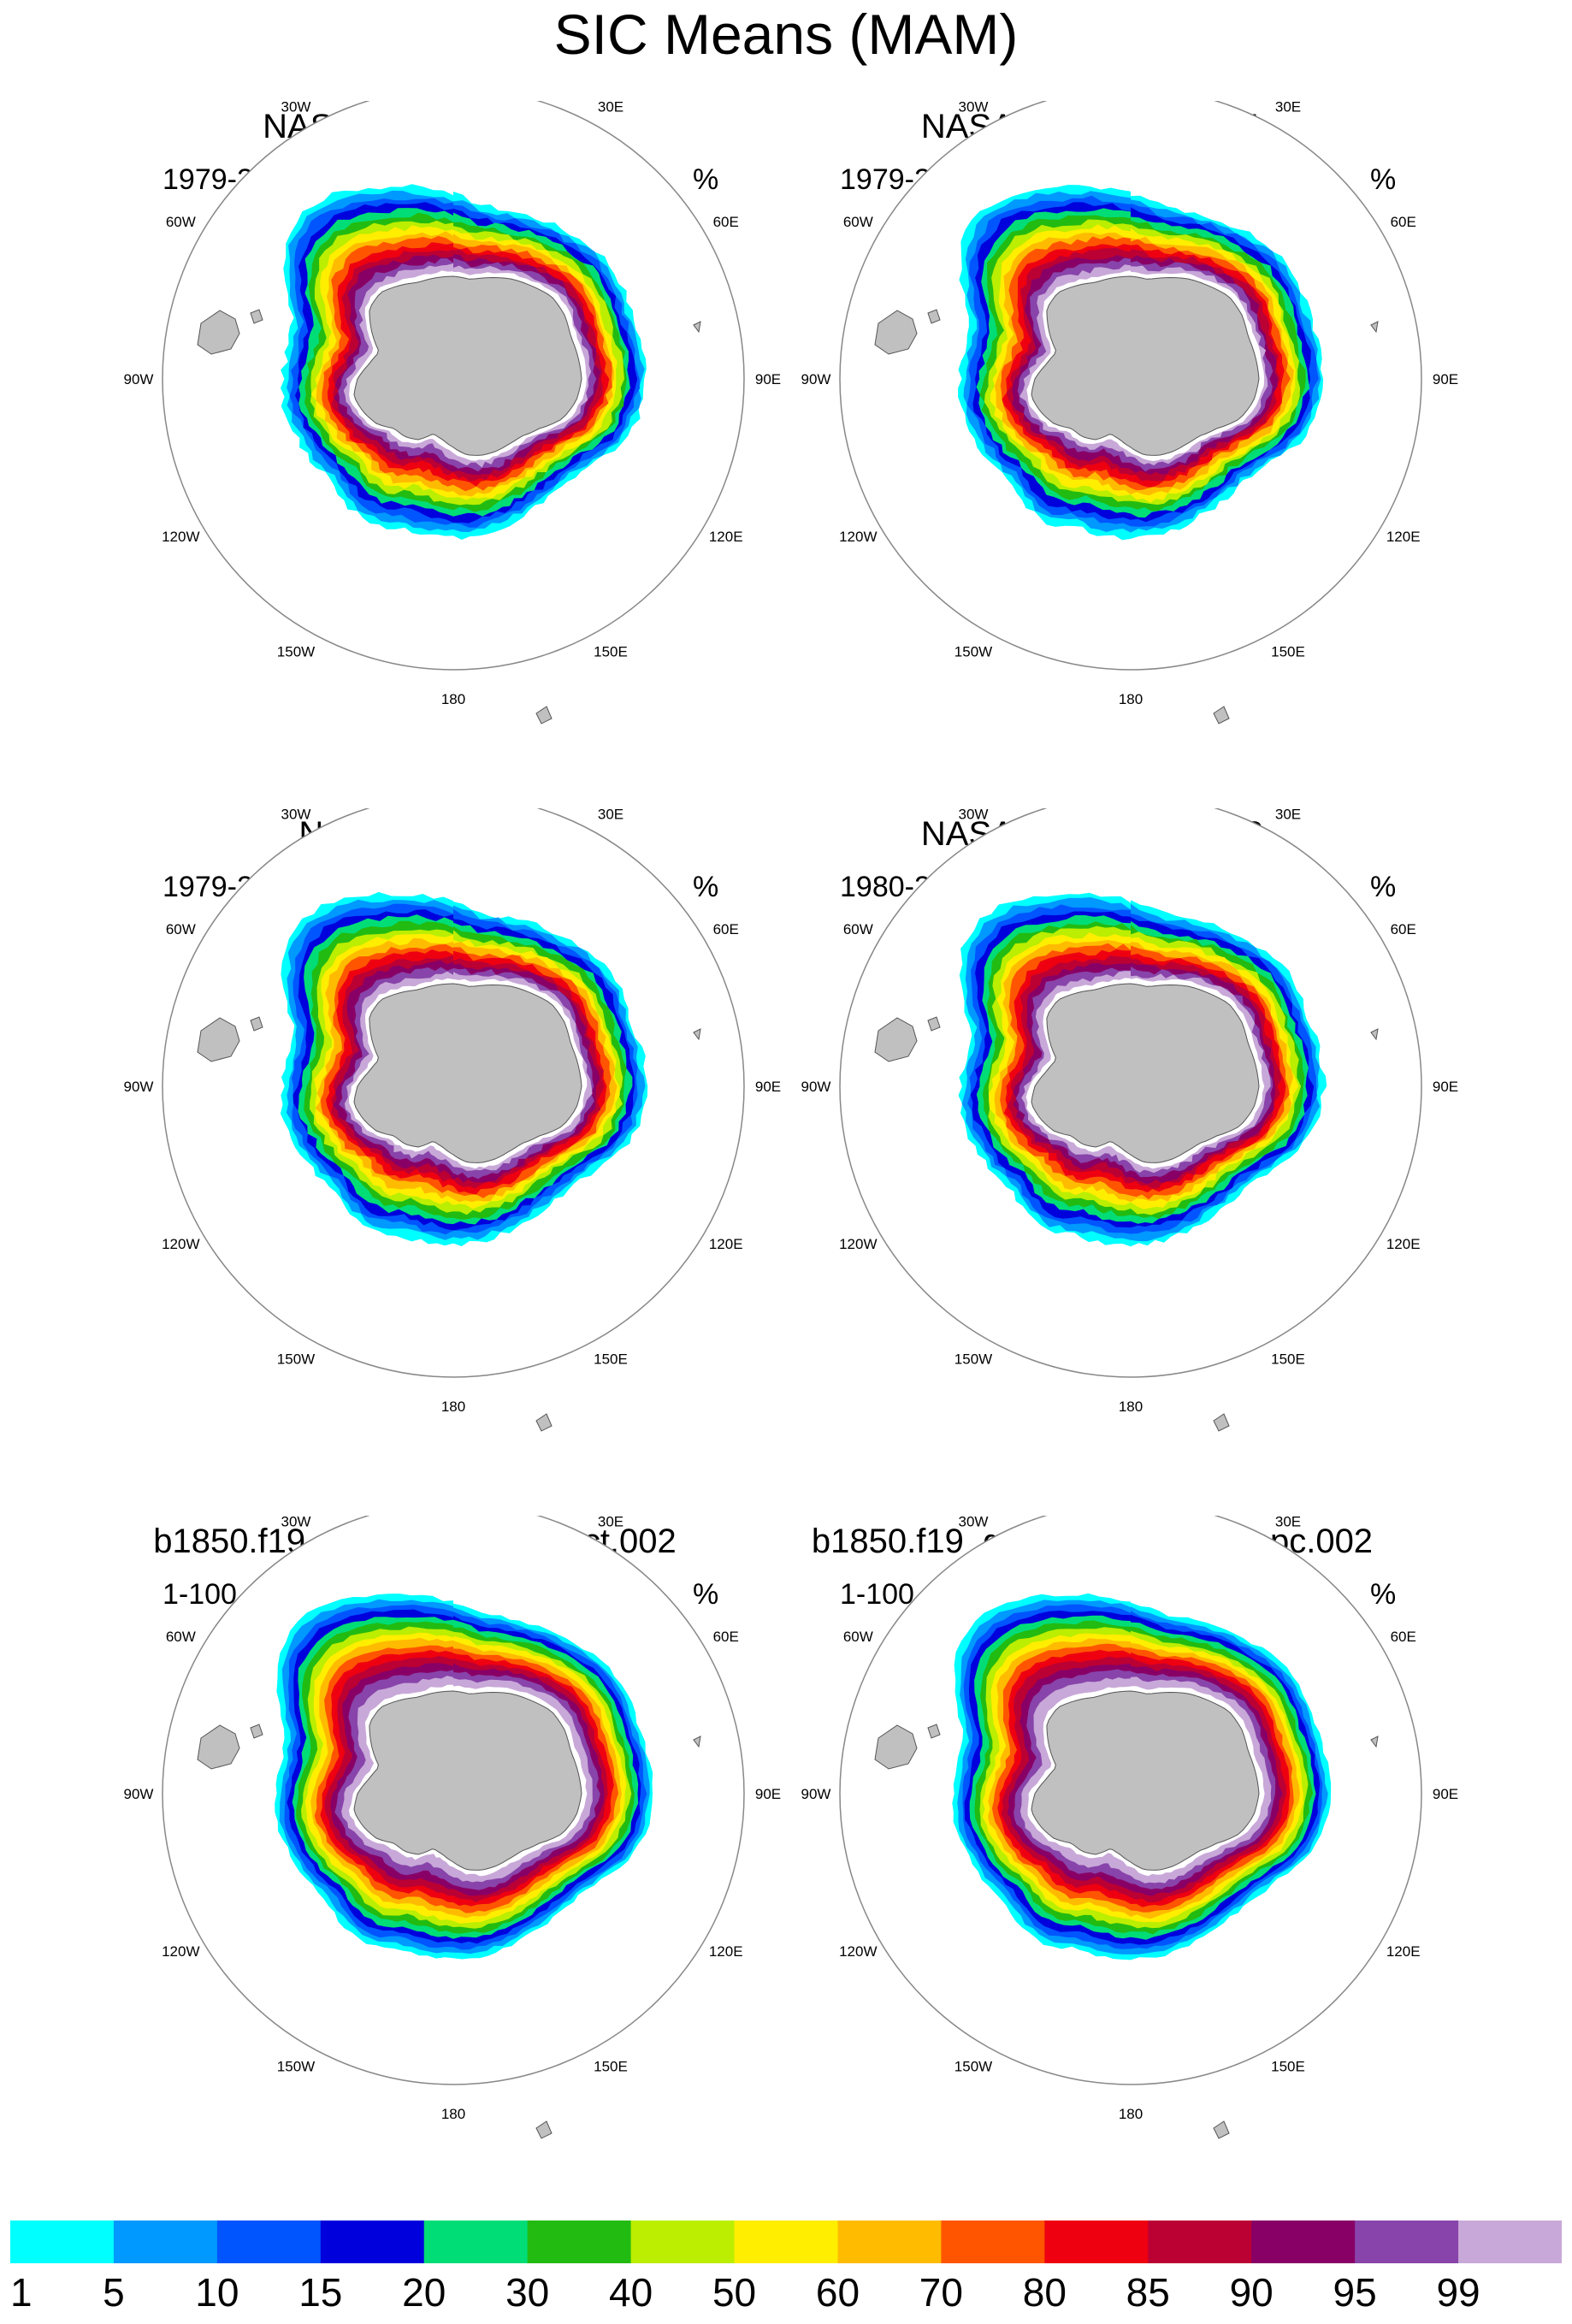  What do you see at coordinates (114, 2292) in the screenshot?
I see `colorbar-tick-label: 5` at bounding box center [114, 2292].